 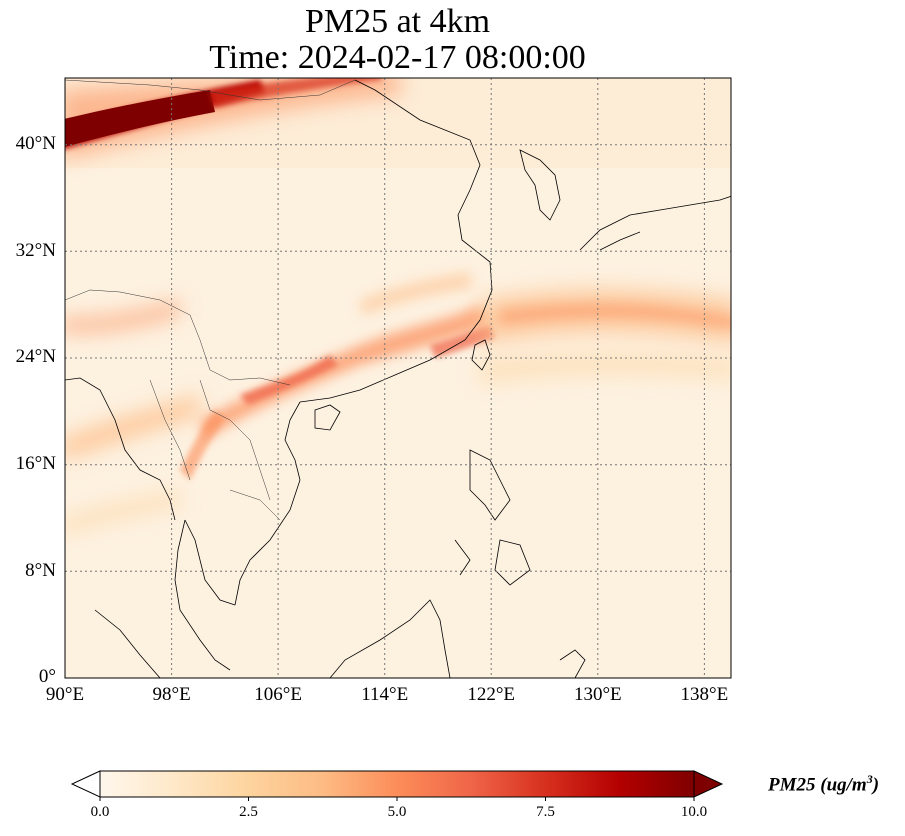 What do you see at coordinates (278, 694) in the screenshot?
I see `lon-tick-106e: 106°E` at bounding box center [278, 694].